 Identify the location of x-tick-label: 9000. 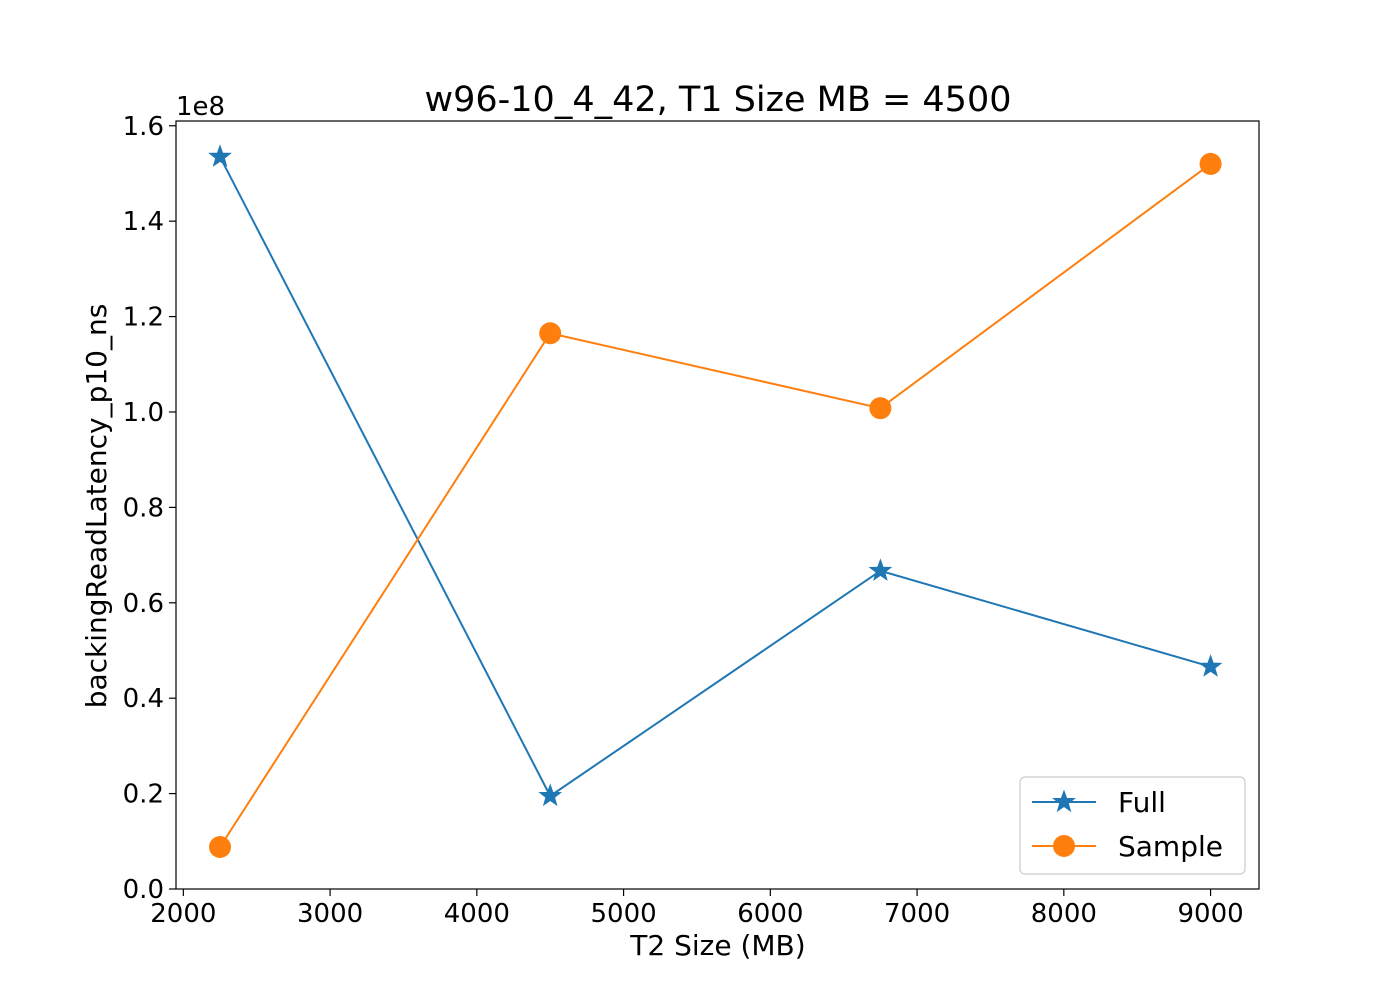
(1210, 914).